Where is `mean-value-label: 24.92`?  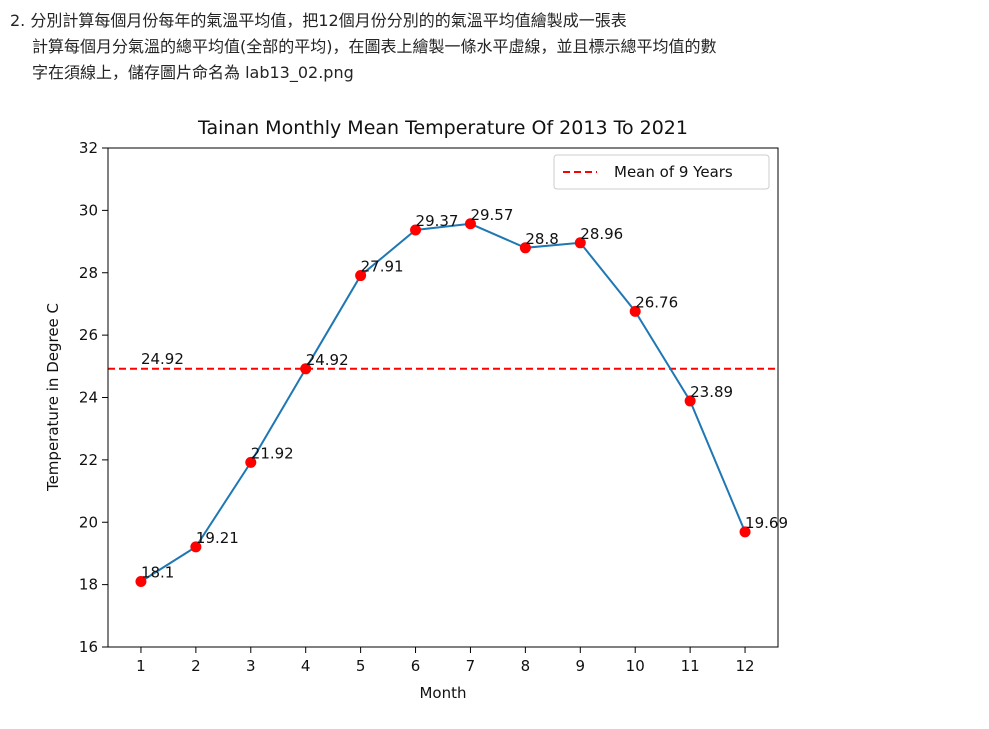 mean-value-label: 24.92 is located at coordinates (162, 359).